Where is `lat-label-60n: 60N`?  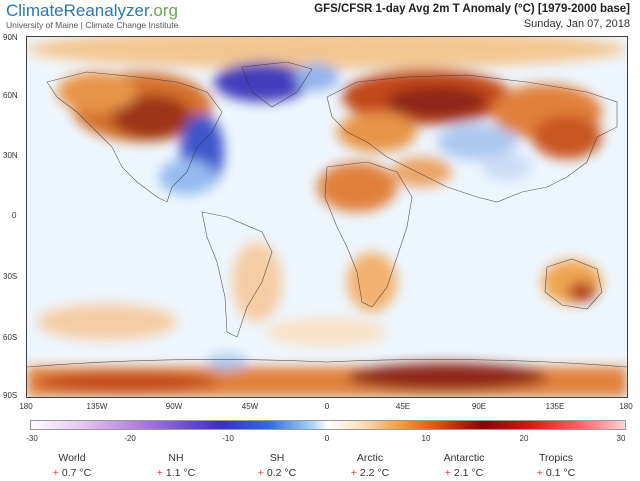 lat-label-60n: 60N is located at coordinates (10, 95).